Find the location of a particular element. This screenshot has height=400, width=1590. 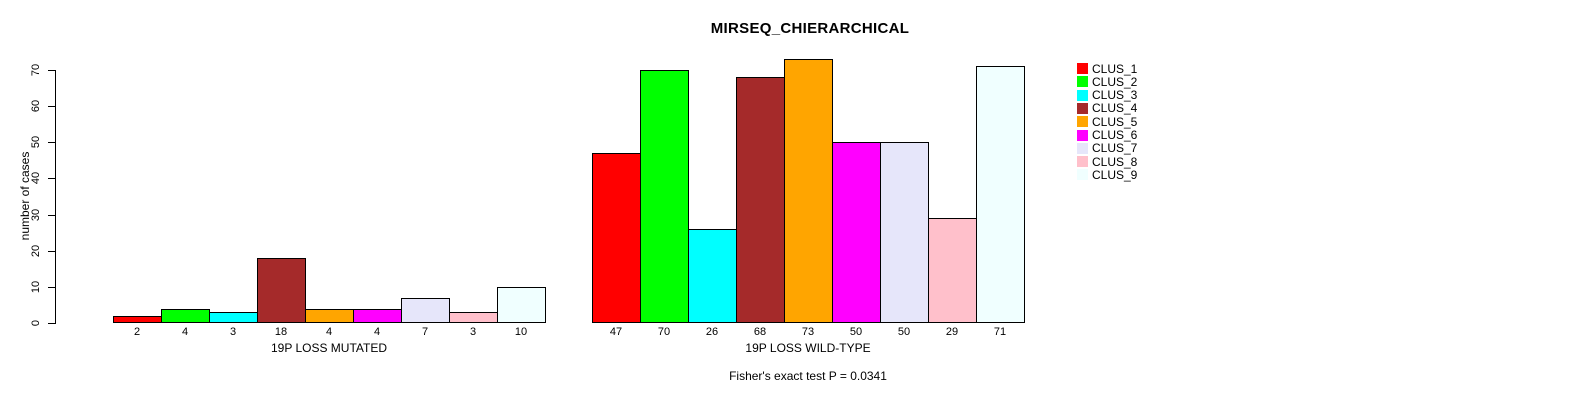

bar-value-label: 26 is located at coordinates (712, 332).